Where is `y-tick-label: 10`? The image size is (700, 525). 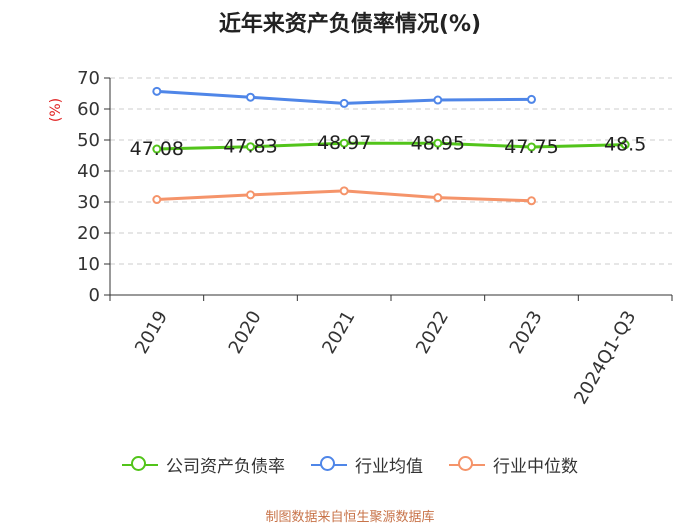
y-tick-label: 10 is located at coordinates (88, 264).